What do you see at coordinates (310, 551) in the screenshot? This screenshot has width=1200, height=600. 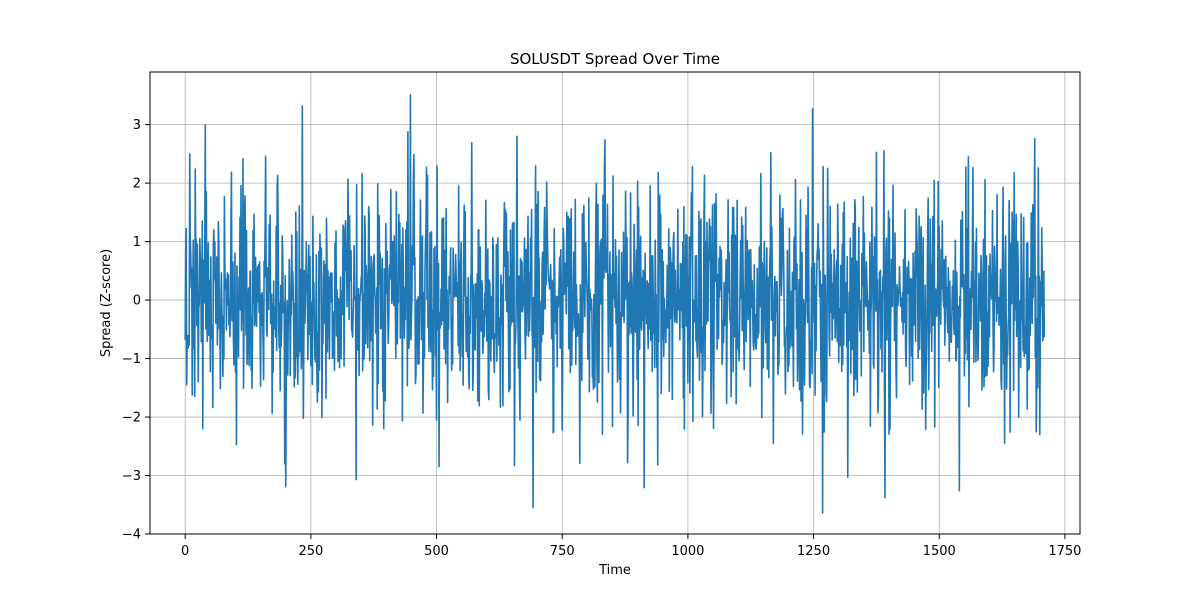 I see `x-tick-label: 250` at bounding box center [310, 551].